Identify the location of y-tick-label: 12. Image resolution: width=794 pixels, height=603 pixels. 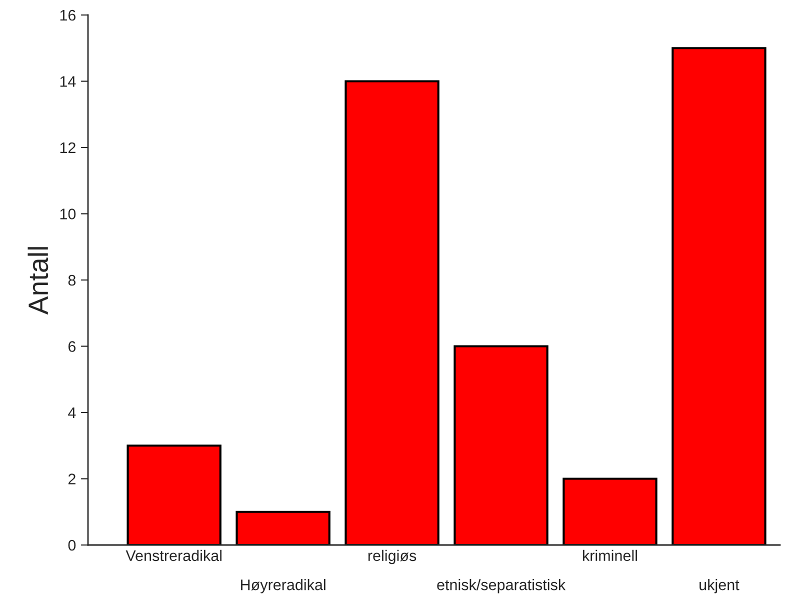
(68, 148).